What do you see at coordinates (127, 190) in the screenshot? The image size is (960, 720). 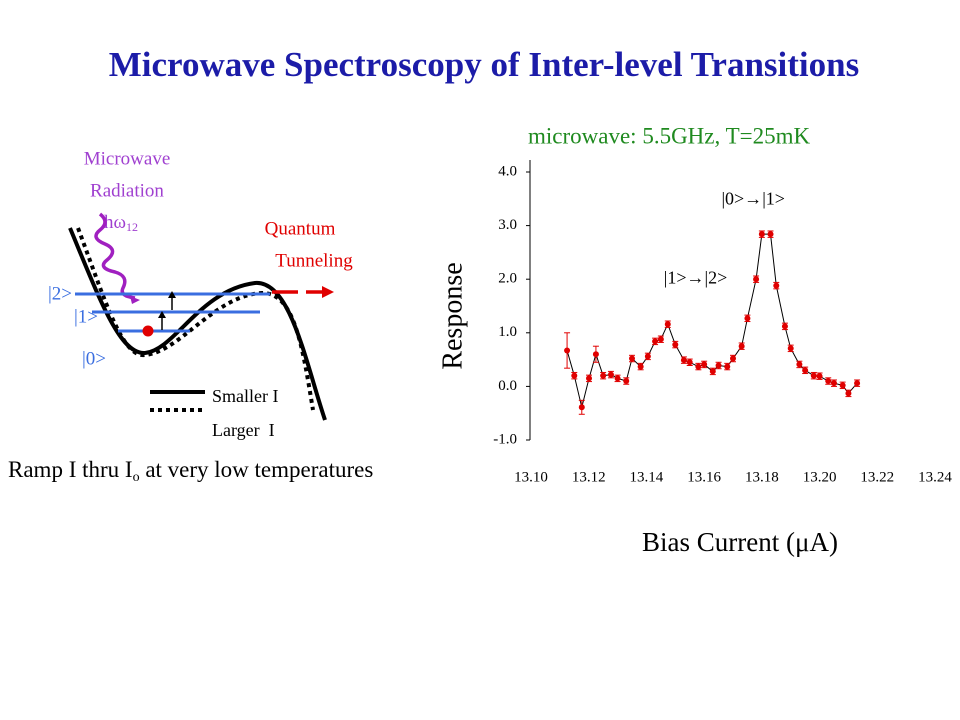 I see `radiation-label: Radiation` at bounding box center [127, 190].